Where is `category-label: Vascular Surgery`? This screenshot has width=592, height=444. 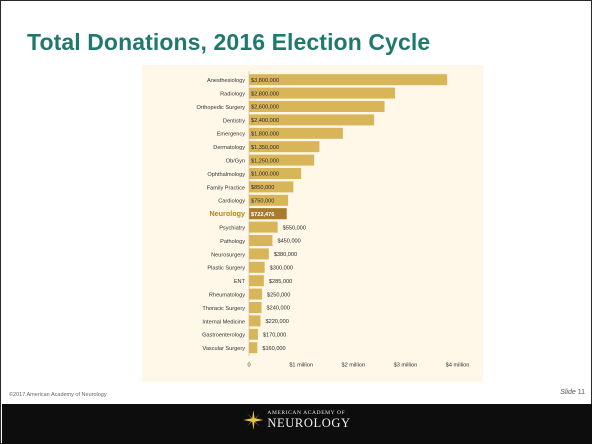
category-label: Vascular Surgery is located at coordinates (224, 349).